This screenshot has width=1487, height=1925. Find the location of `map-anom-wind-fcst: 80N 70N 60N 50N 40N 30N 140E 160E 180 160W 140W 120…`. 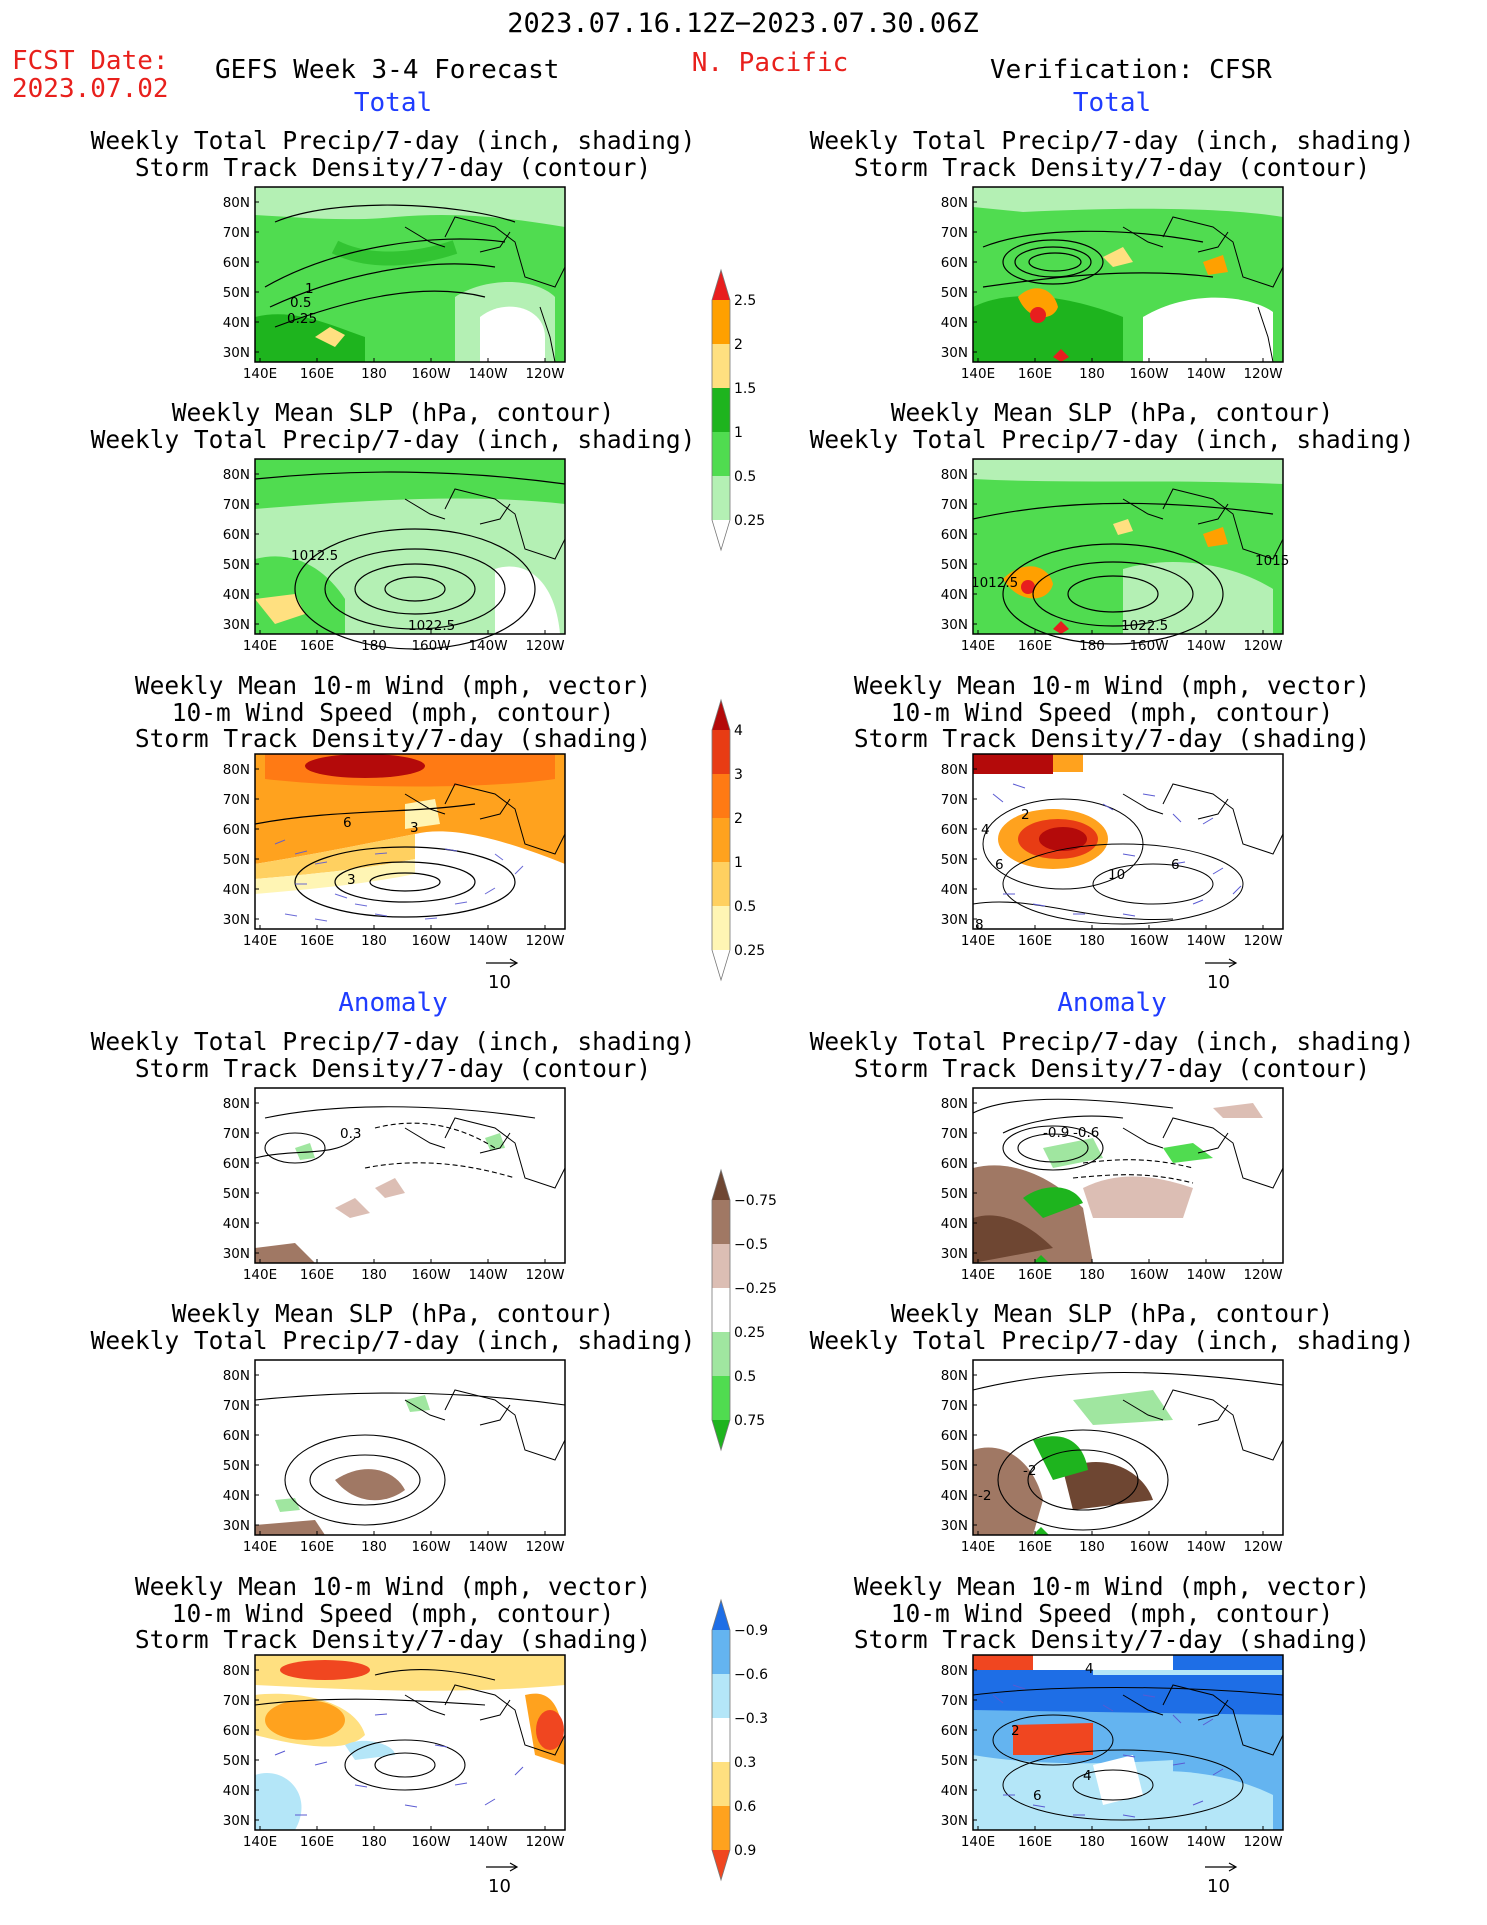

map-anom-wind-fcst: 80N 70N 60N 50N 40N 30N 140E 160E 180 160W 140W 120… is located at coordinates (394, 1754).